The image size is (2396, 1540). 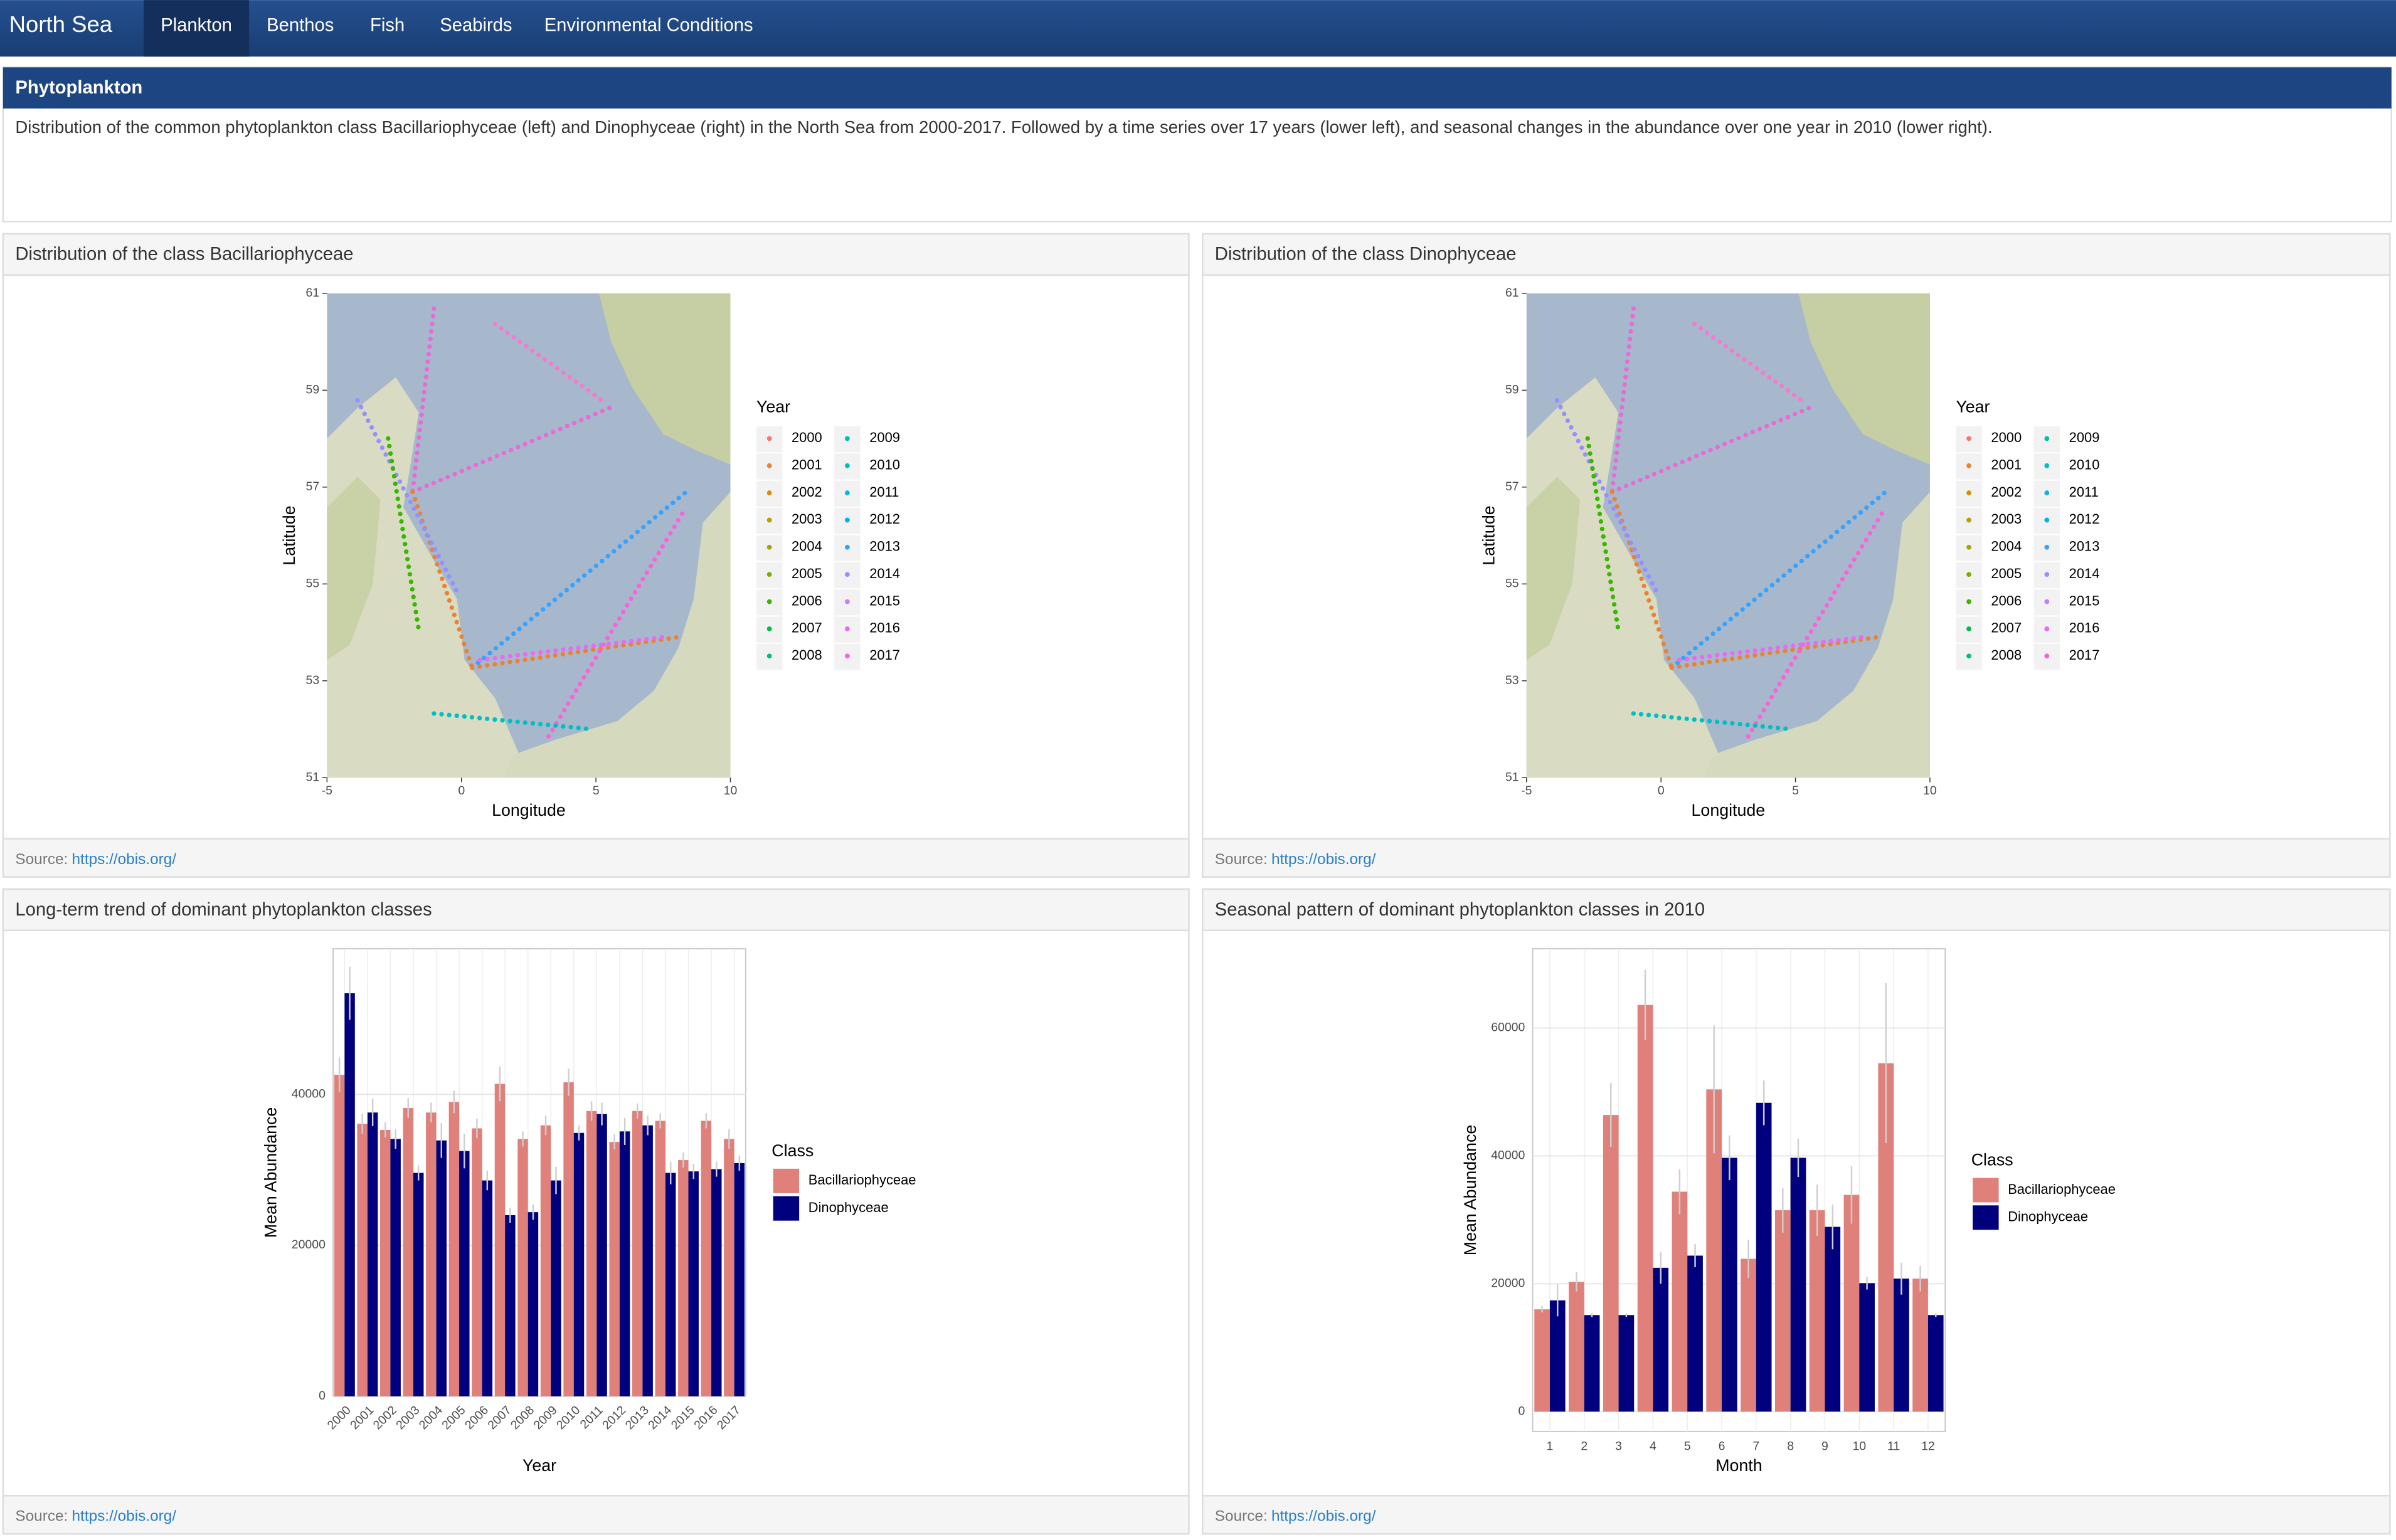 I want to click on x-tick-label: 0, so click(x=1662, y=791).